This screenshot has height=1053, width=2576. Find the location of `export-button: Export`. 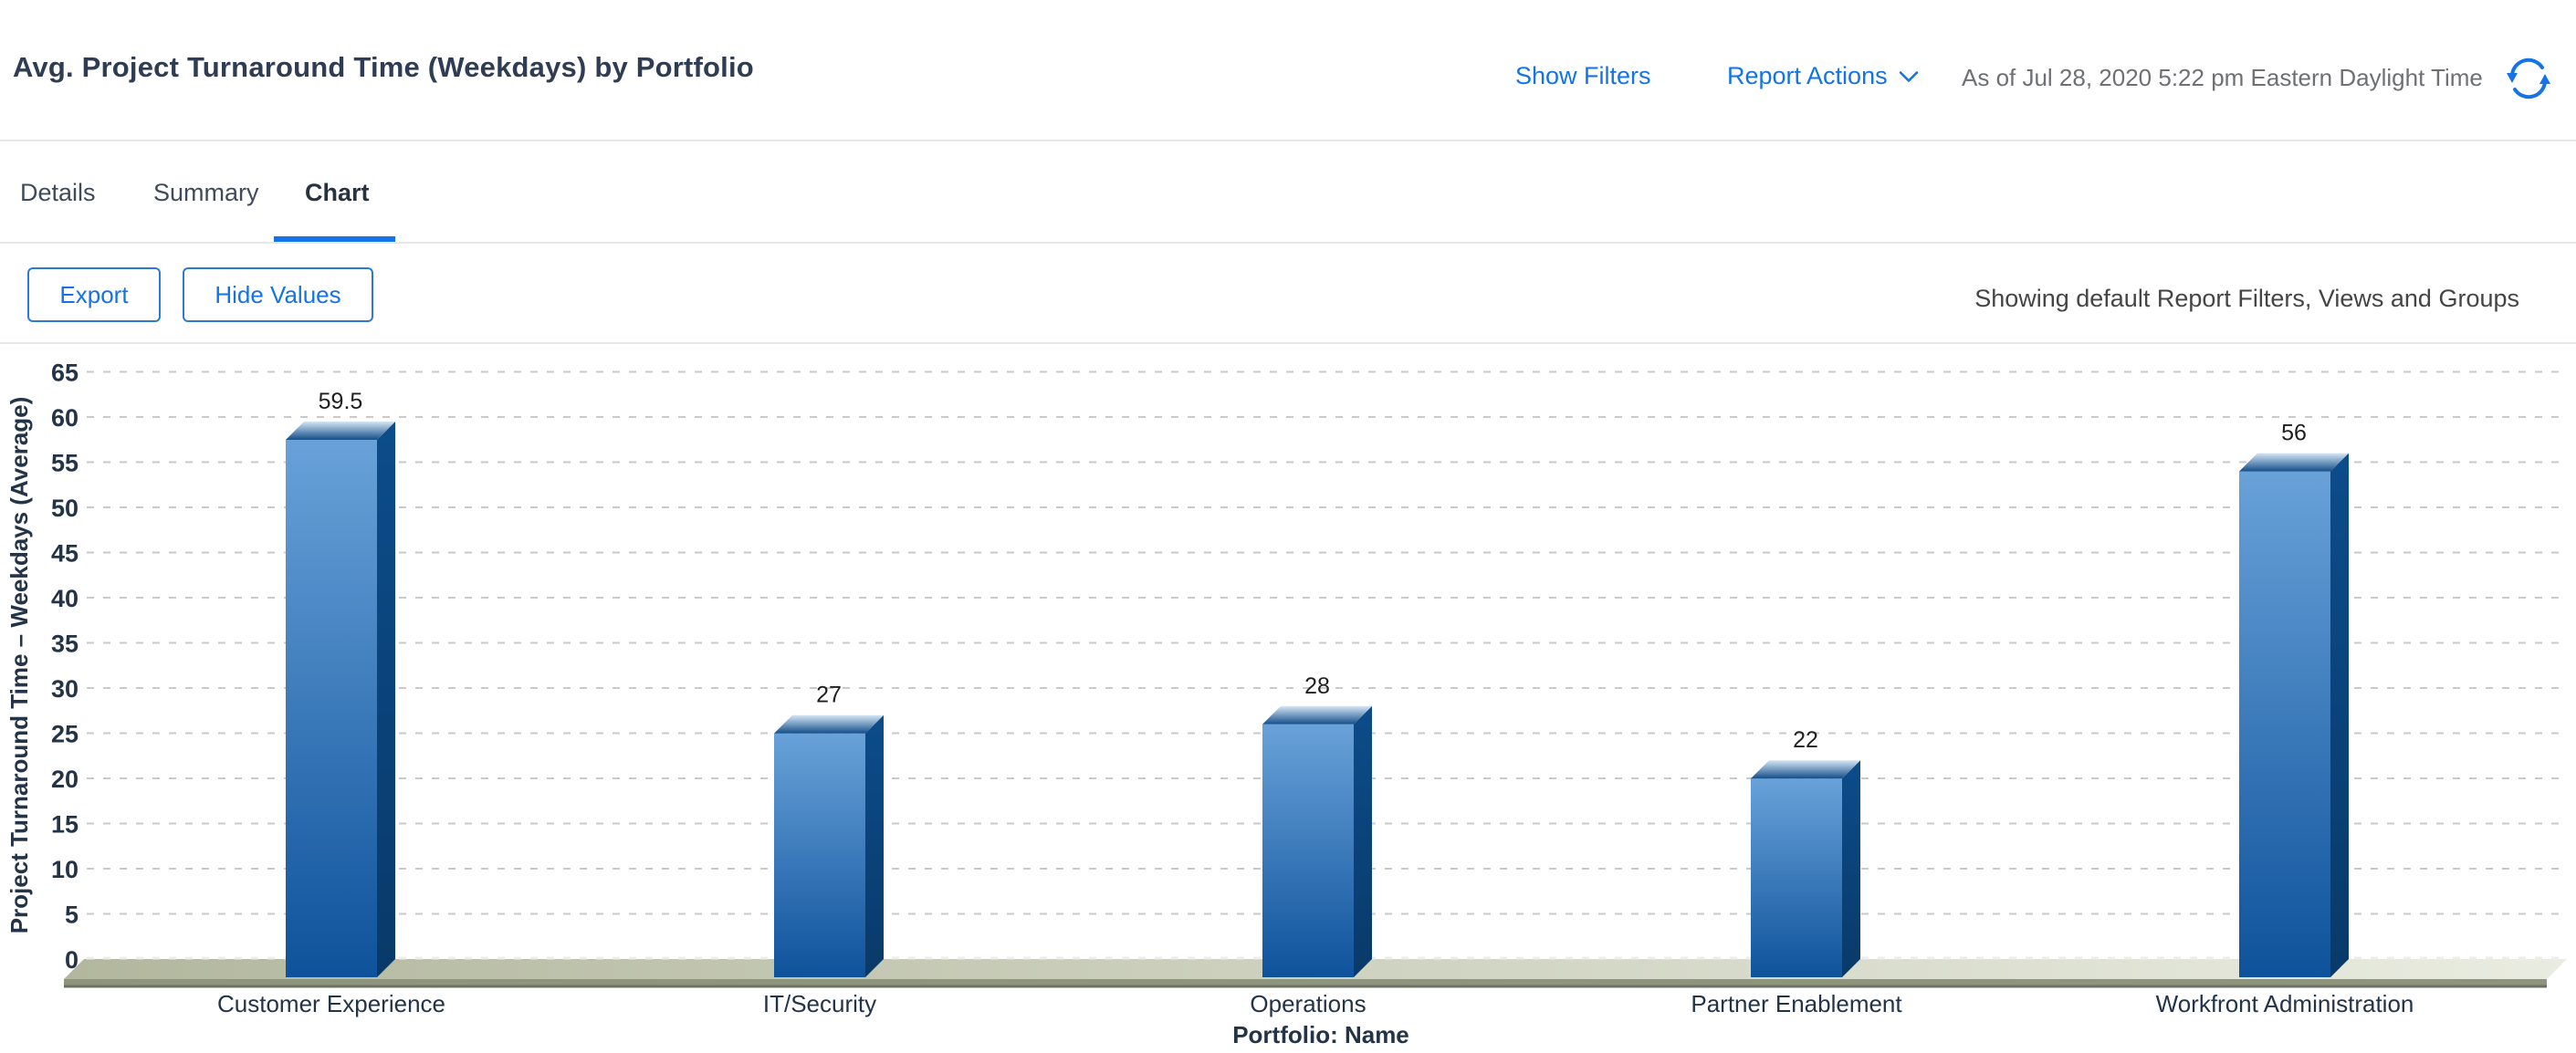

export-button: Export is located at coordinates (94, 294).